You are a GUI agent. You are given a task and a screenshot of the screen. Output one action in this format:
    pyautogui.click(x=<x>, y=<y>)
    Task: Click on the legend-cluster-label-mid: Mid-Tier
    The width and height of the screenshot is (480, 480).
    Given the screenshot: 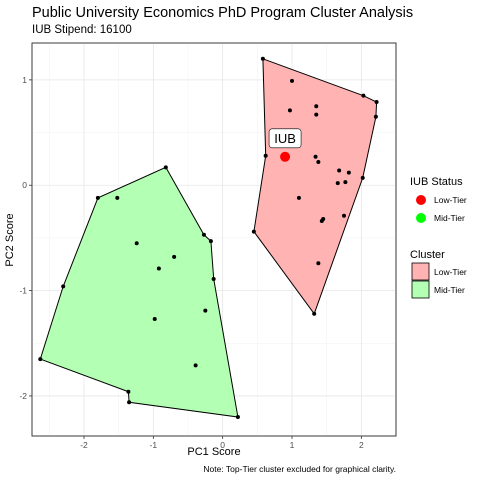 What is the action you would take?
    pyautogui.click(x=449, y=290)
    